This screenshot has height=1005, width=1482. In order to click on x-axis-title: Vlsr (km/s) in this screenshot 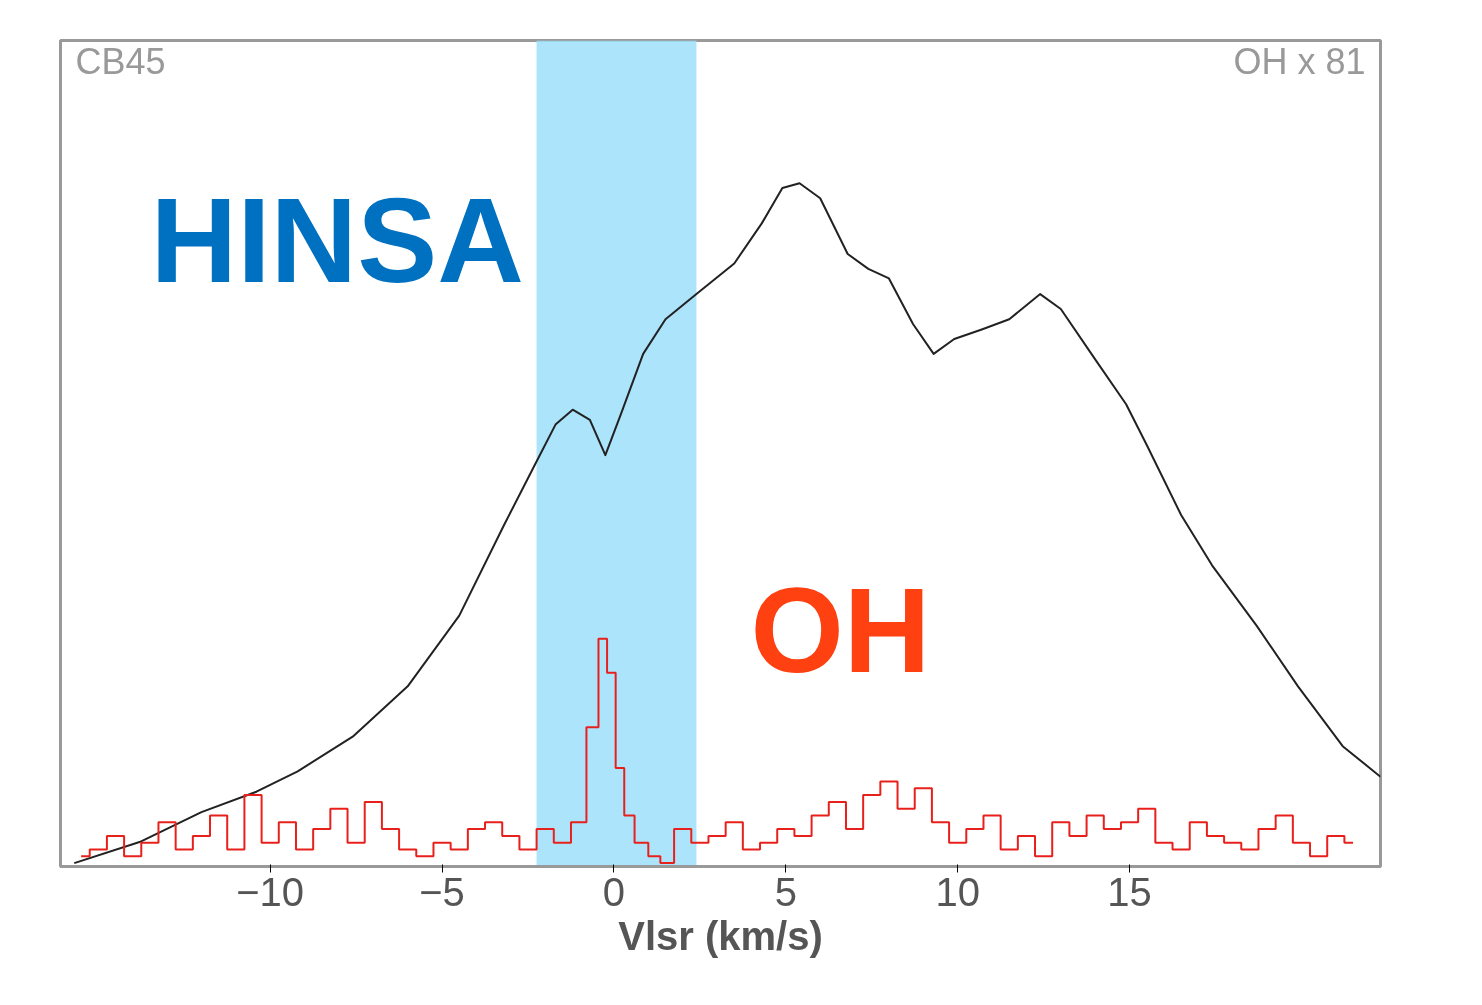, I will do `click(720, 935)`.